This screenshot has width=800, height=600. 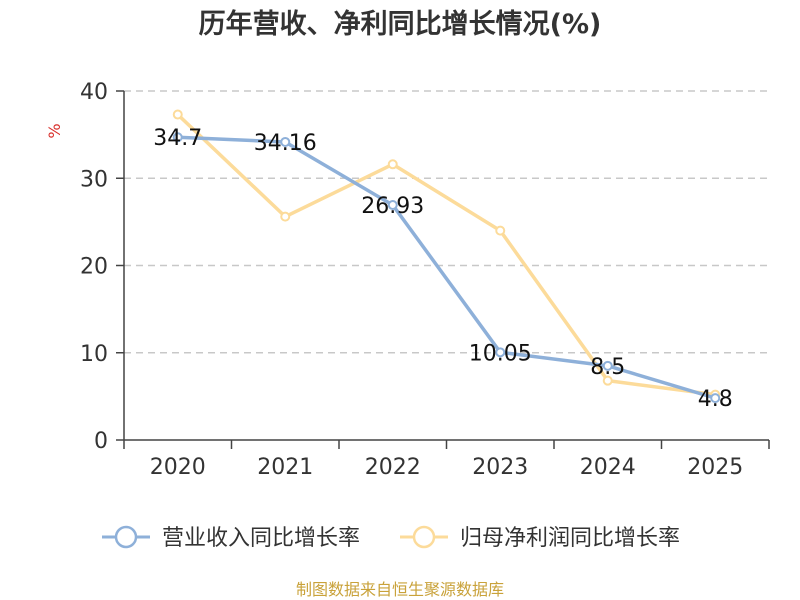 I want to click on chart-title: 历年营收、净利同比增长情况(%), so click(x=400, y=24).